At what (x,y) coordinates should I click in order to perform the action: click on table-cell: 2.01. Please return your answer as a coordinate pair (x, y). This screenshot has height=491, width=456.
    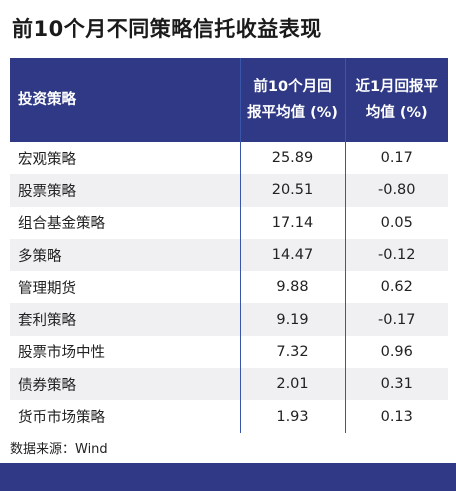
    Looking at the image, I should click on (292, 384).